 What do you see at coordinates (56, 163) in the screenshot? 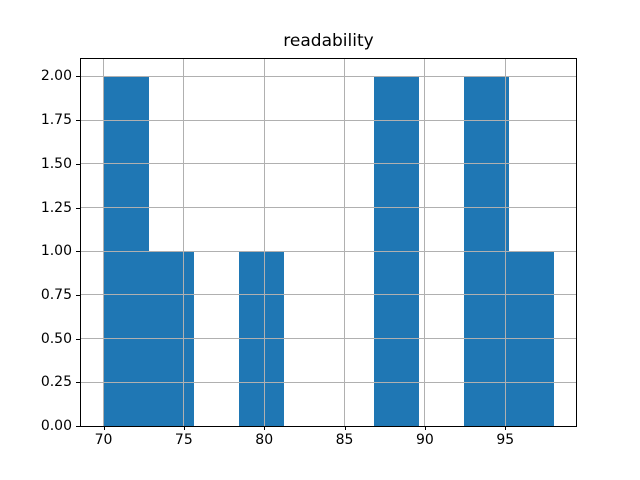
I see `y-tick-label: 1.50` at bounding box center [56, 163].